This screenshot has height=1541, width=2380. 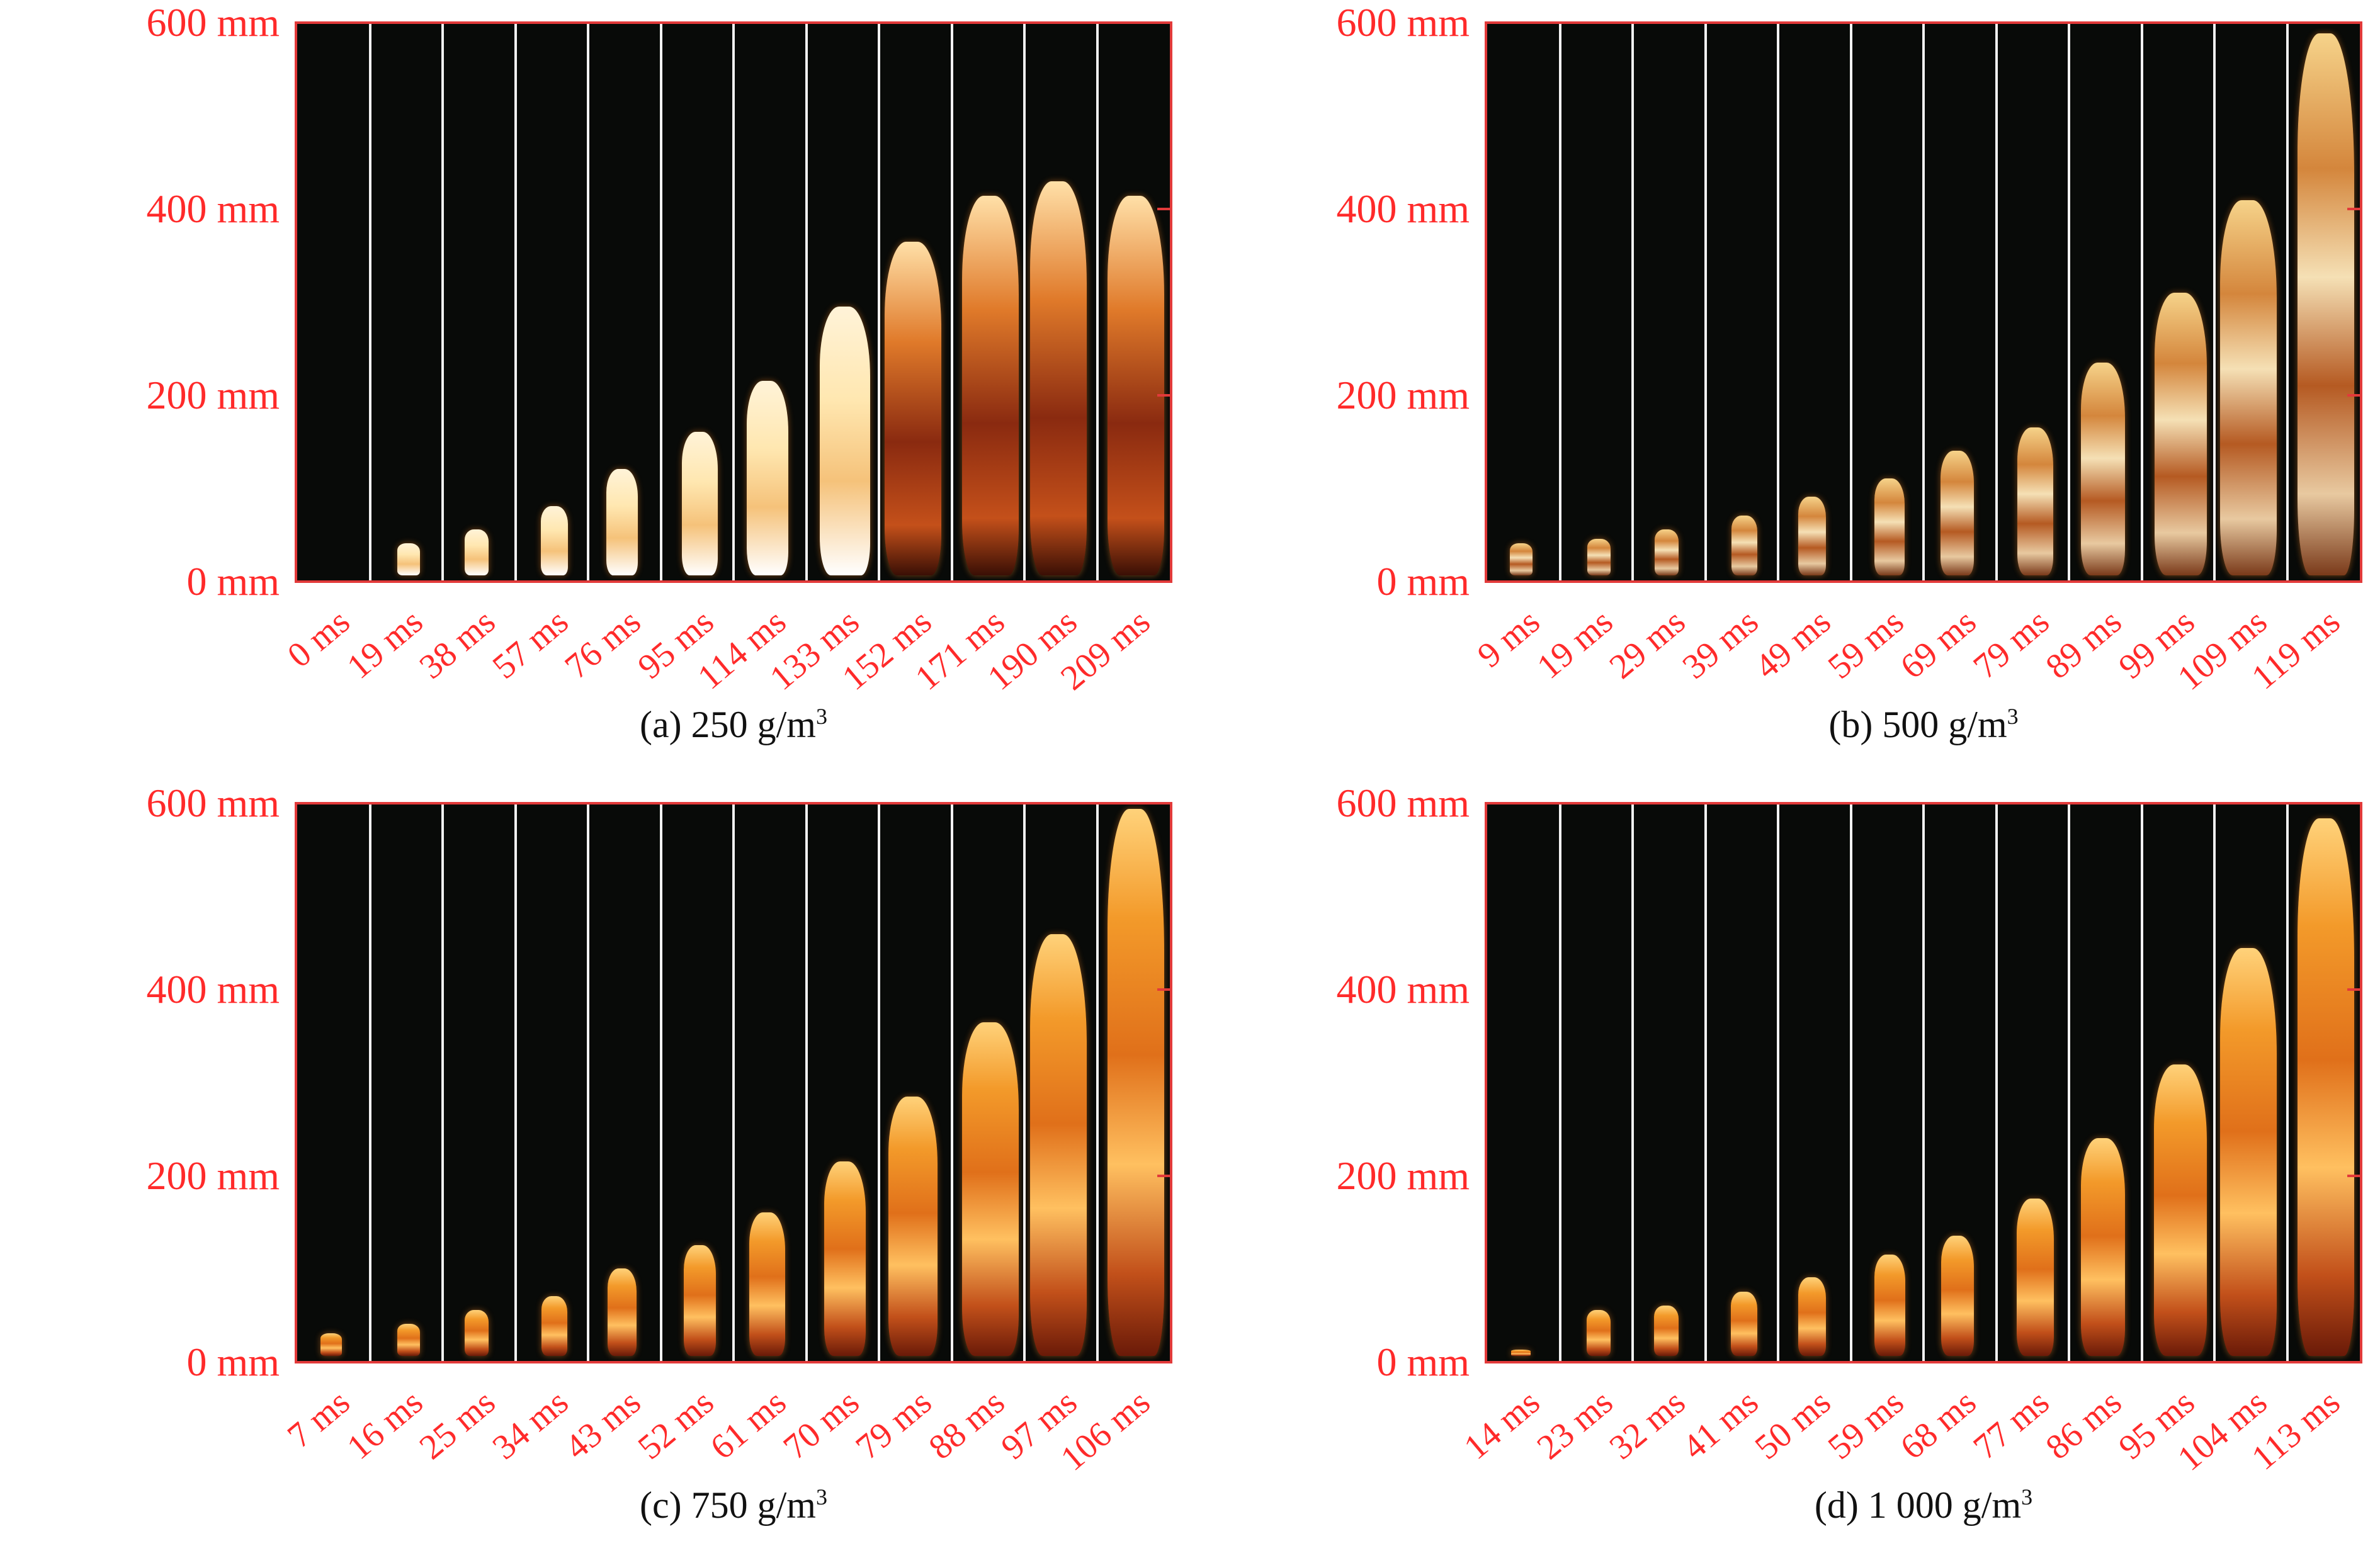 I want to click on x-axis-time-label: 16 ms, so click(x=385, y=1424).